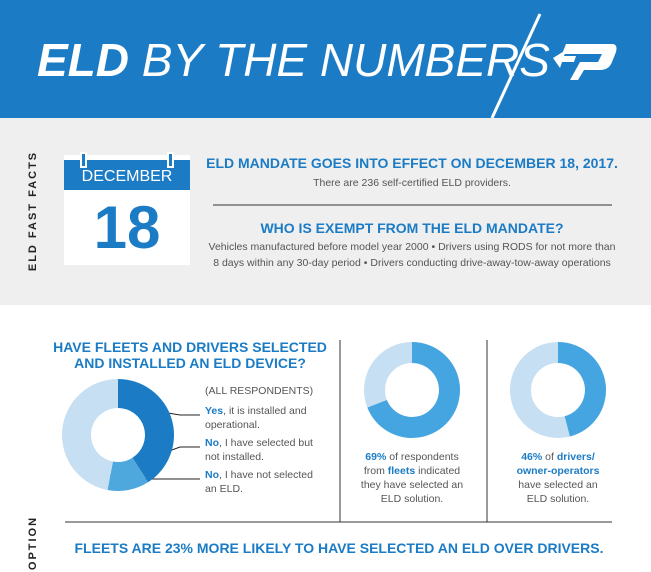  Describe the element at coordinates (127, 176) in the screenshot. I see `calendar-month: DECEMBER` at that location.